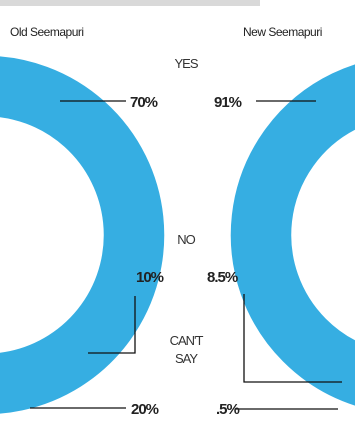 The width and height of the screenshot is (355, 427). I want to click on pct-old-yes: 70%, so click(144, 102).